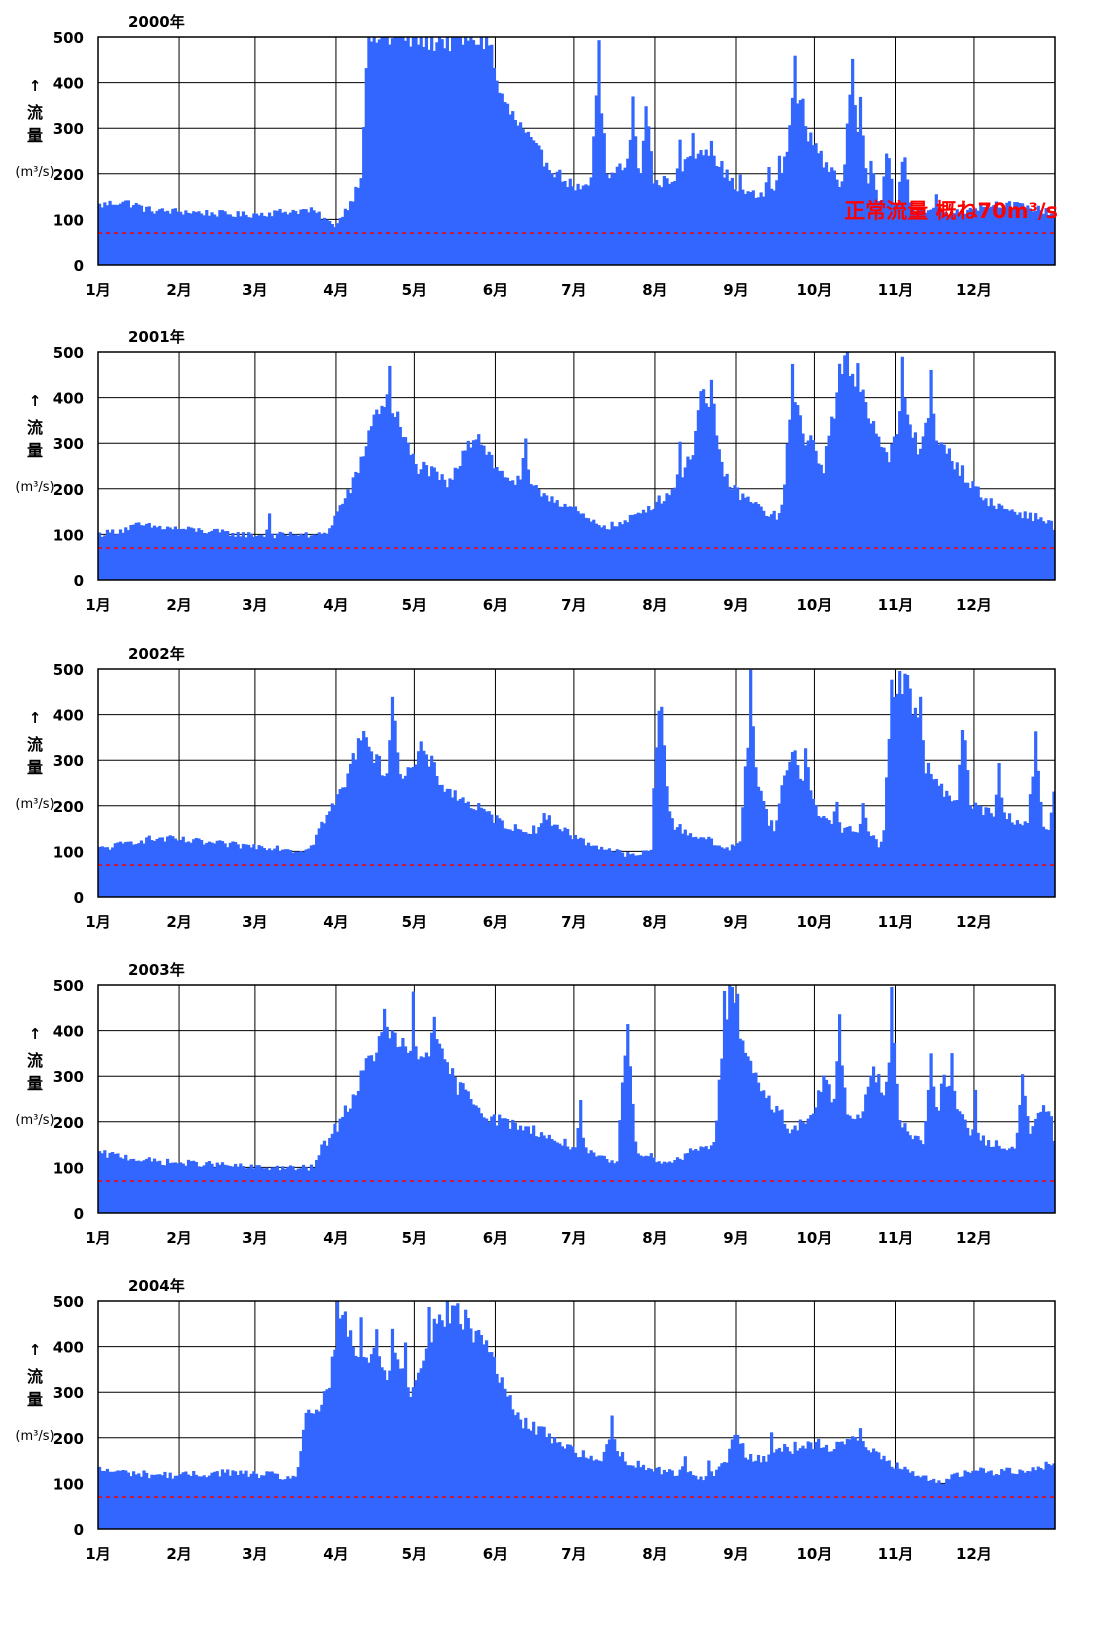 This screenshot has width=1110, height=1650. I want to click on y-tick-label: 100, so click(68, 220).